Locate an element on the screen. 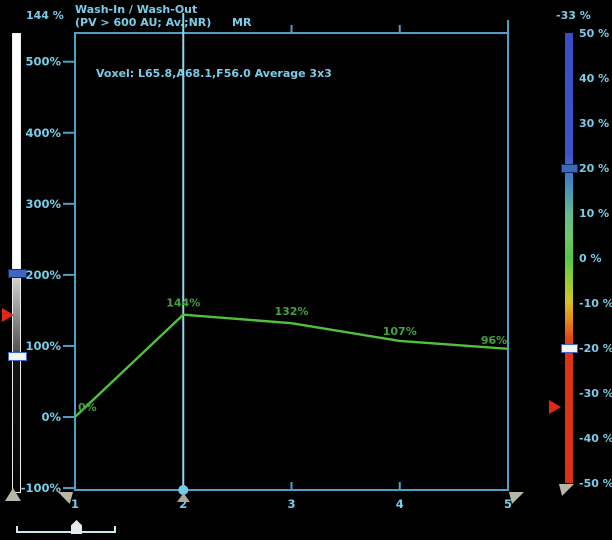 The image size is (612, 540). window-level-upper-handle is located at coordinates (17, 273).